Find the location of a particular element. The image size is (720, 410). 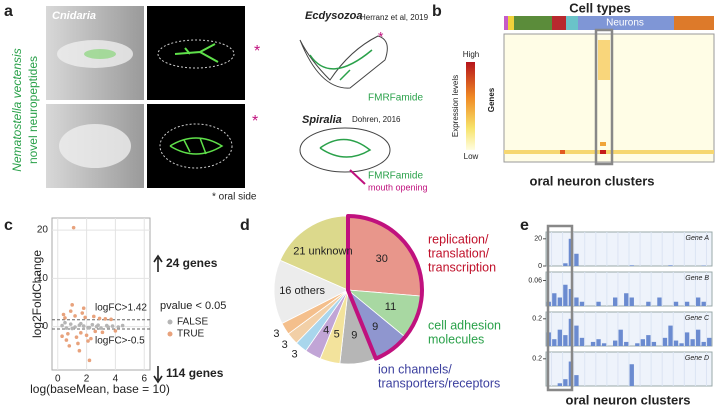

neurons is located at coordinates (345, 148).